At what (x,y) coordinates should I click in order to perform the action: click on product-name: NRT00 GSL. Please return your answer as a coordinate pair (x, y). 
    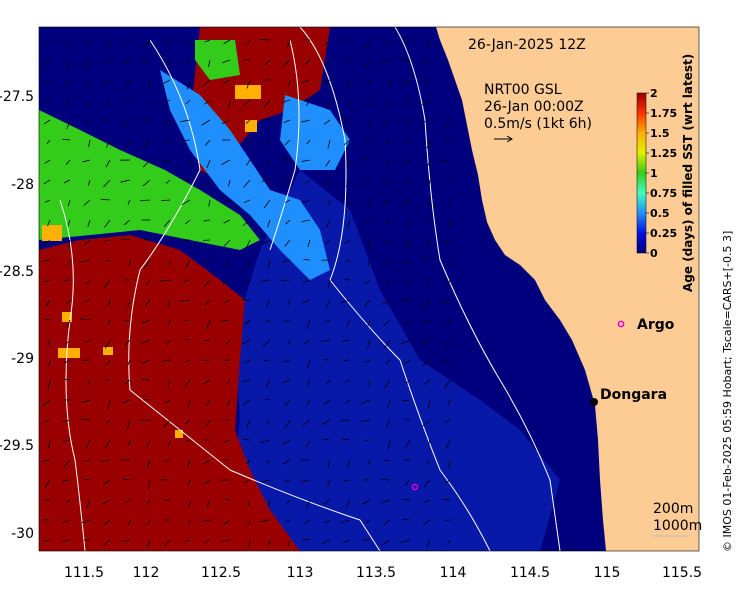
    Looking at the image, I should click on (523, 90).